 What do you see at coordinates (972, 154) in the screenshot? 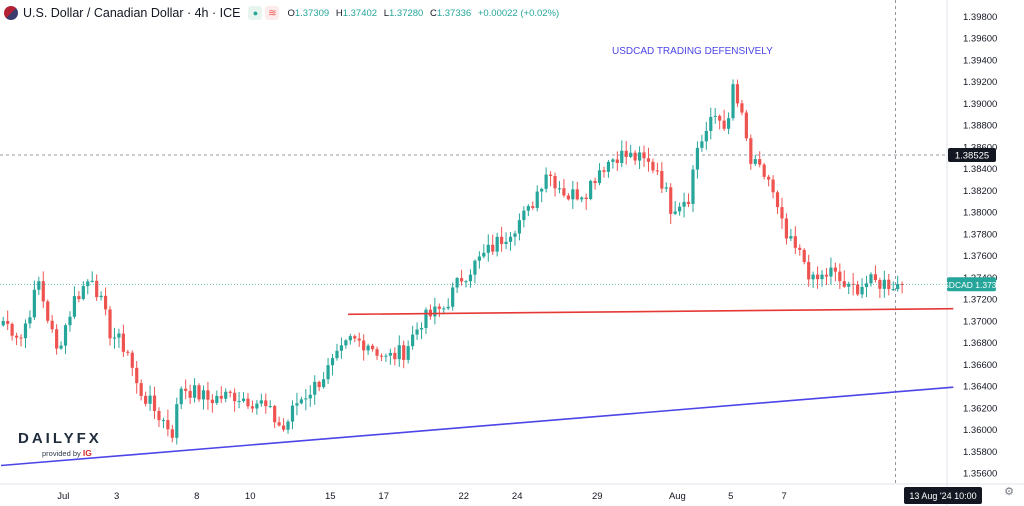
I see `crosshair-price-tag` at bounding box center [972, 154].